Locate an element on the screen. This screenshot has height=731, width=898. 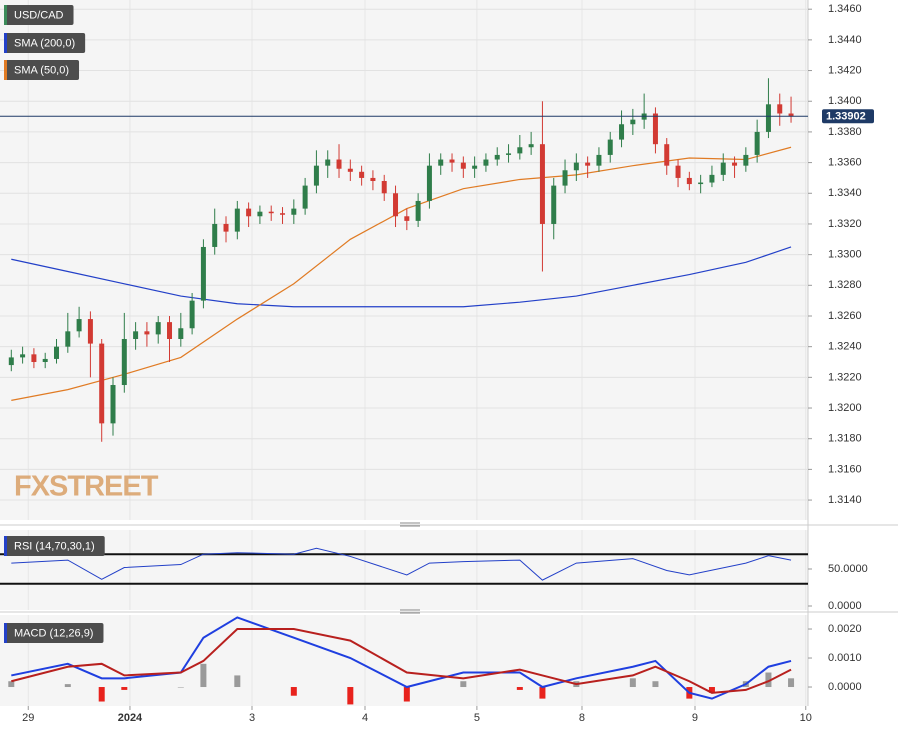
legend-label: SMA (200,0) is located at coordinates (44, 43).